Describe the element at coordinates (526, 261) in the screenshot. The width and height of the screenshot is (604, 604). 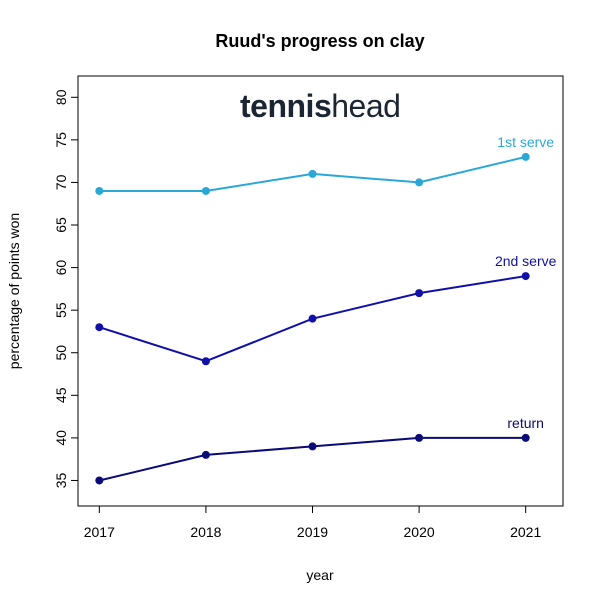
I see `series-label: 2nd serve` at that location.